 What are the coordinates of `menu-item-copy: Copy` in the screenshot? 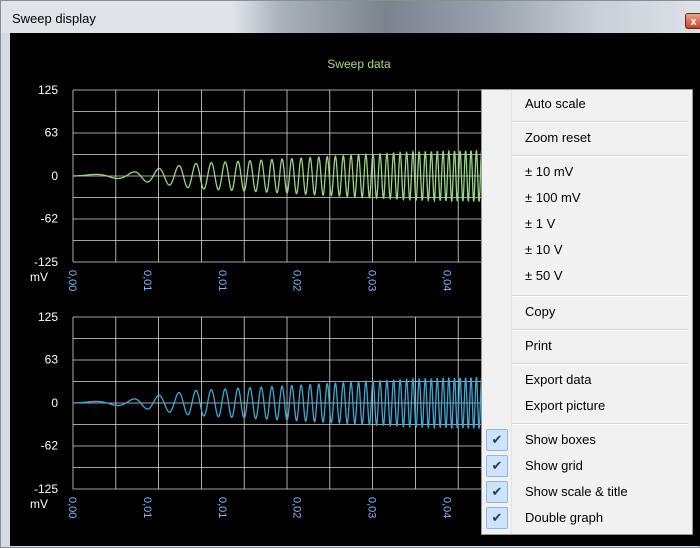 It's located at (587, 312).